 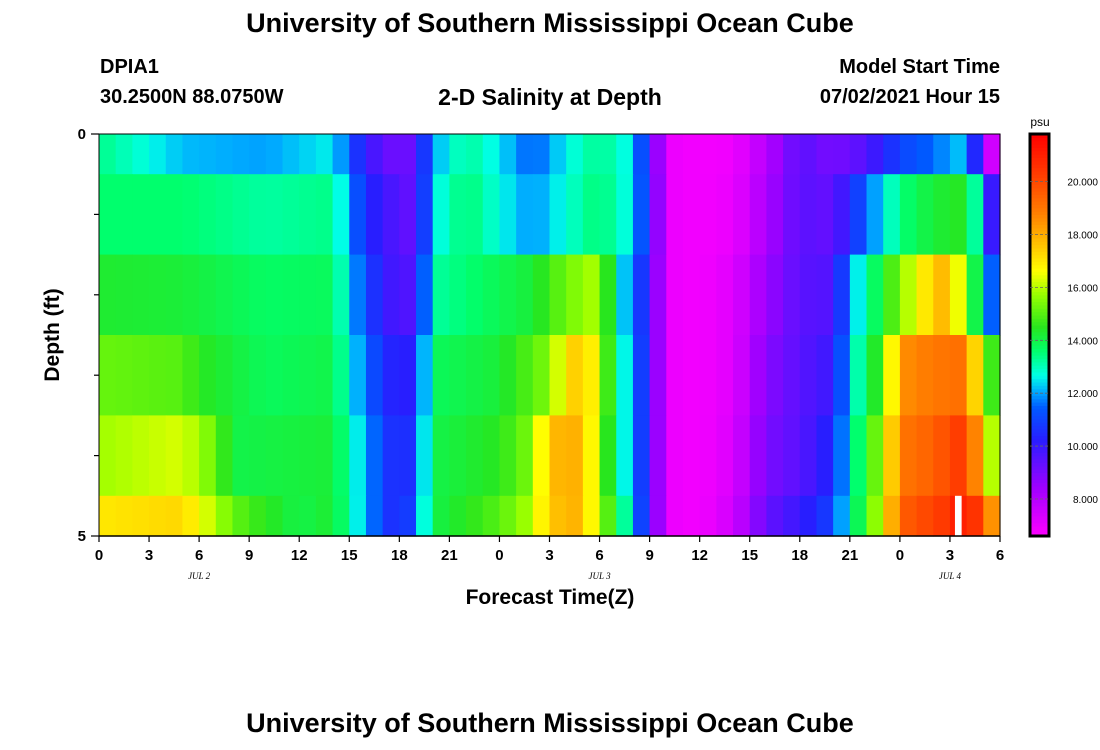 What do you see at coordinates (600, 576) in the screenshot?
I see `day-label: JUL 3` at bounding box center [600, 576].